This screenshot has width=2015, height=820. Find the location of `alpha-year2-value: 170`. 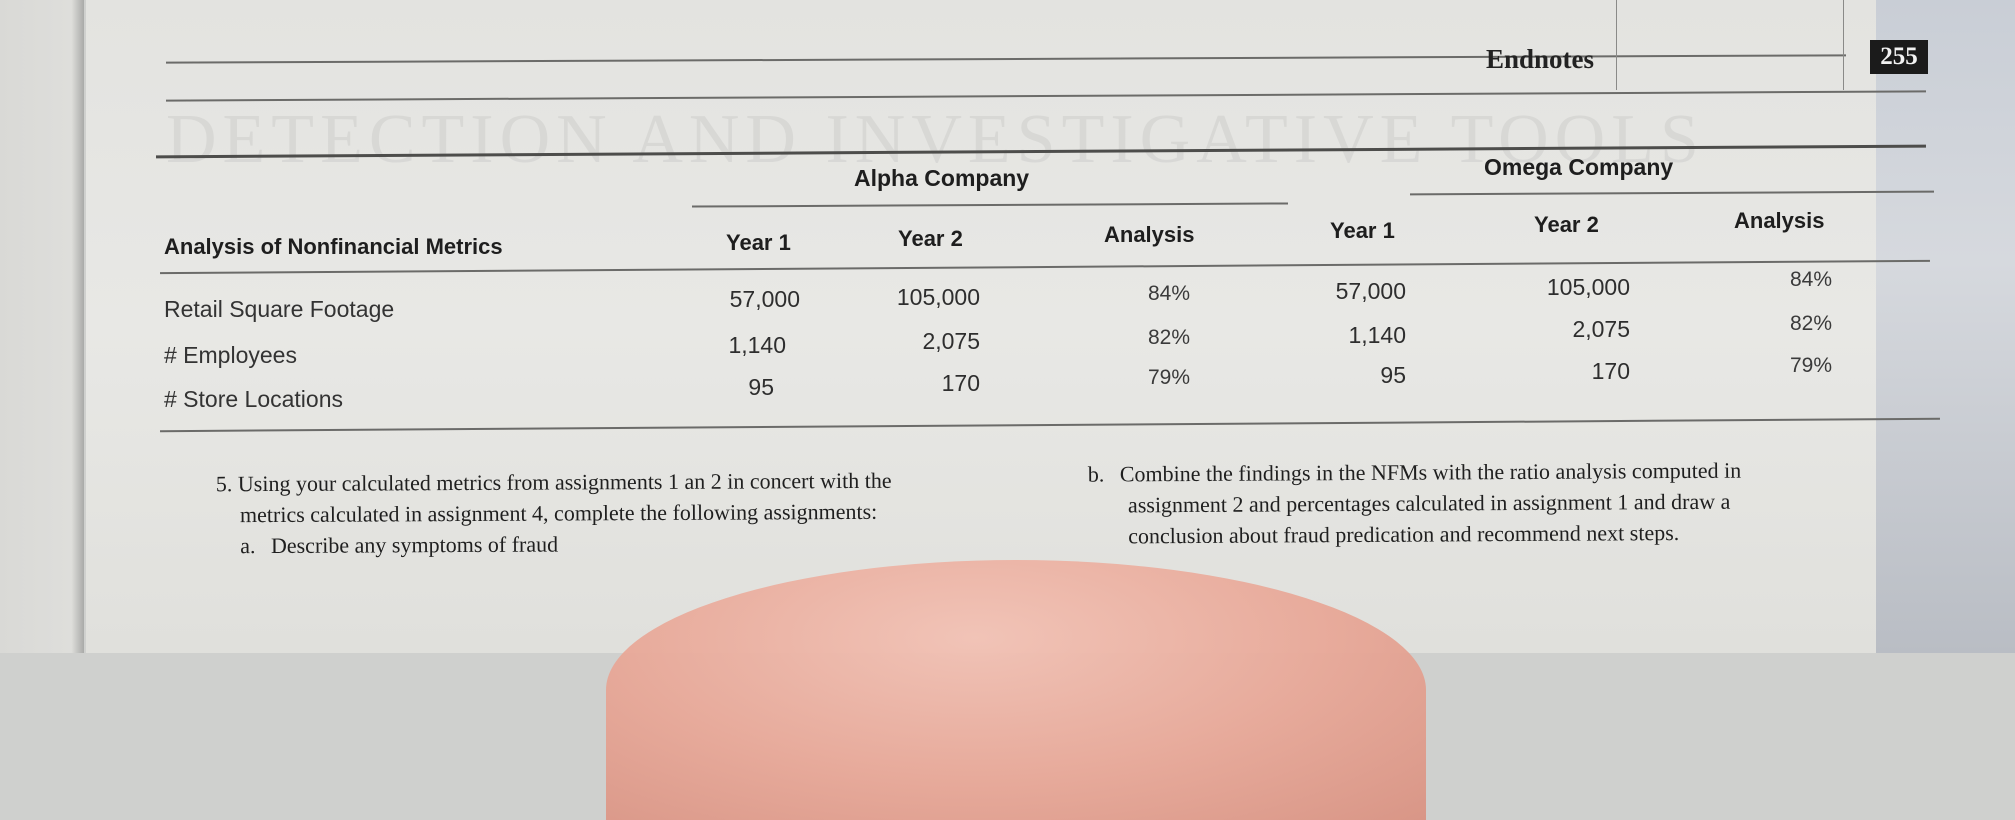

alpha-year2-value: 170 is located at coordinates (960, 383).